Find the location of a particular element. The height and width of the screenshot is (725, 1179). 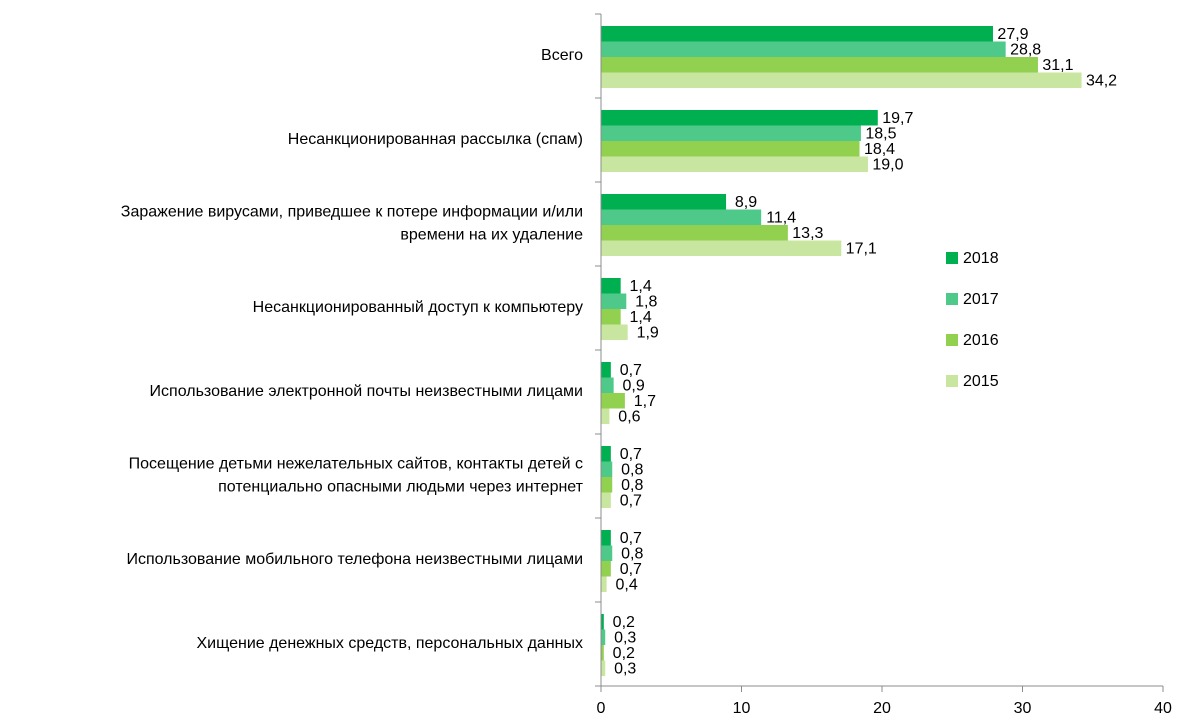

value-label: 1,8 is located at coordinates (646, 301).